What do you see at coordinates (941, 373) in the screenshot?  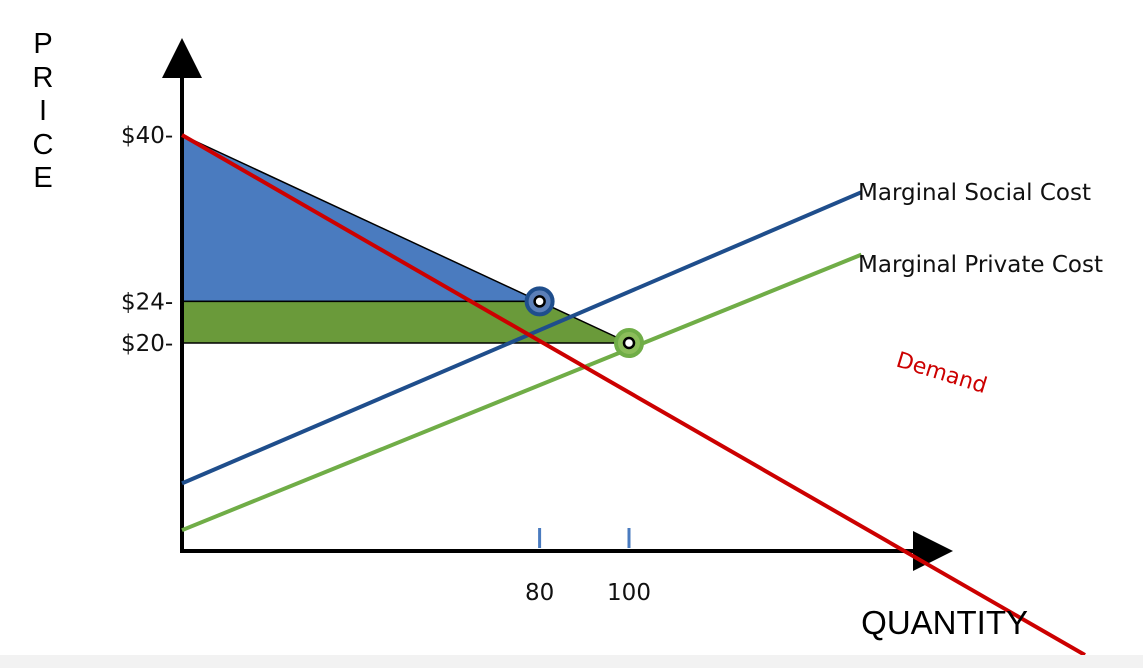 I see `series-label-demand: Demand` at bounding box center [941, 373].